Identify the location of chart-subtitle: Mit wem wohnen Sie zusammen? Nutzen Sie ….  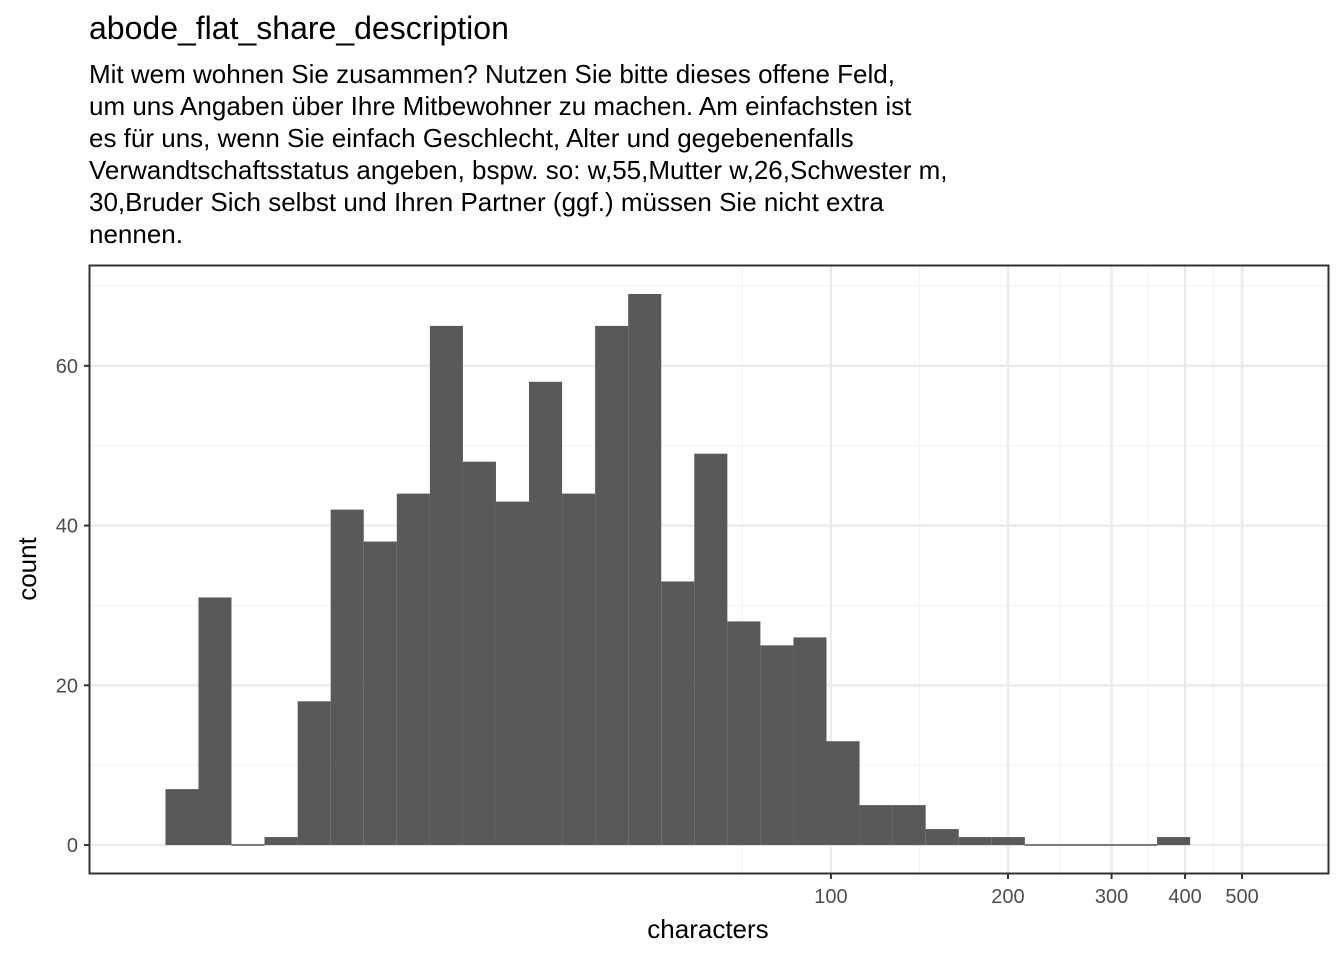
(518, 154).